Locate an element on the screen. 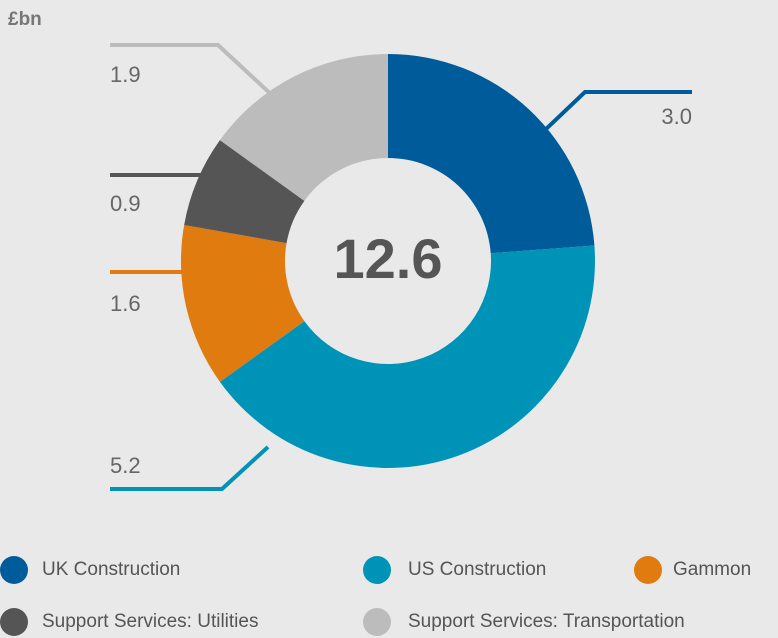 This screenshot has width=778, height=638. unit-label: £bn is located at coordinates (25, 19).